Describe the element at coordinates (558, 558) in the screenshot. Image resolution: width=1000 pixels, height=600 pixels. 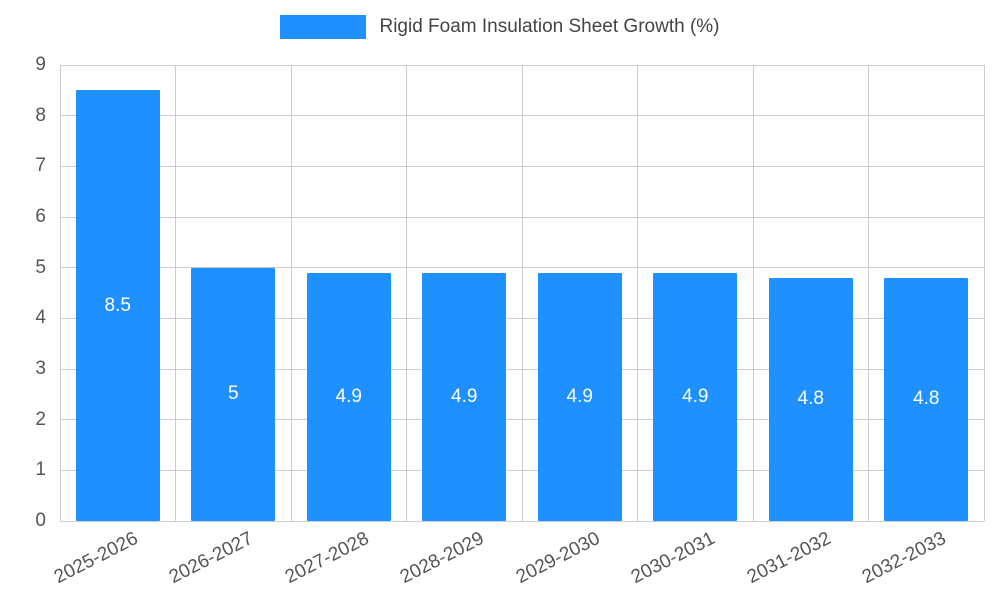
I see `x-axis-tick-label: 2029-2030` at that location.